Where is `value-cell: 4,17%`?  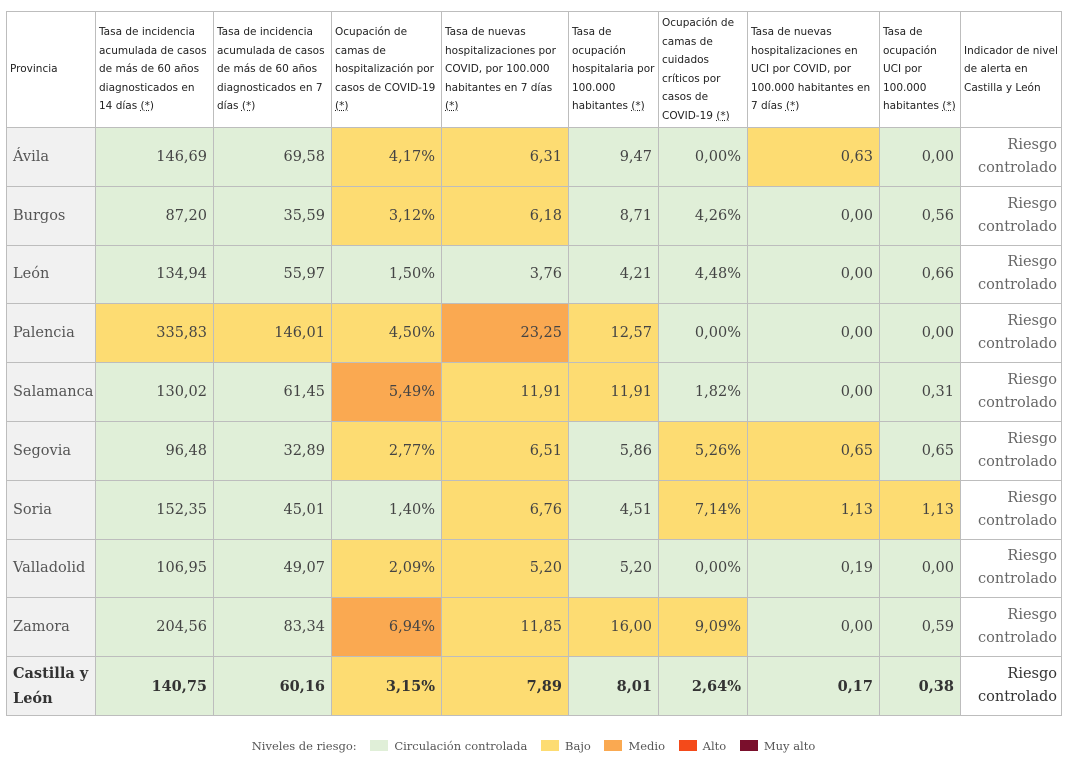 value-cell: 4,17% is located at coordinates (386, 157).